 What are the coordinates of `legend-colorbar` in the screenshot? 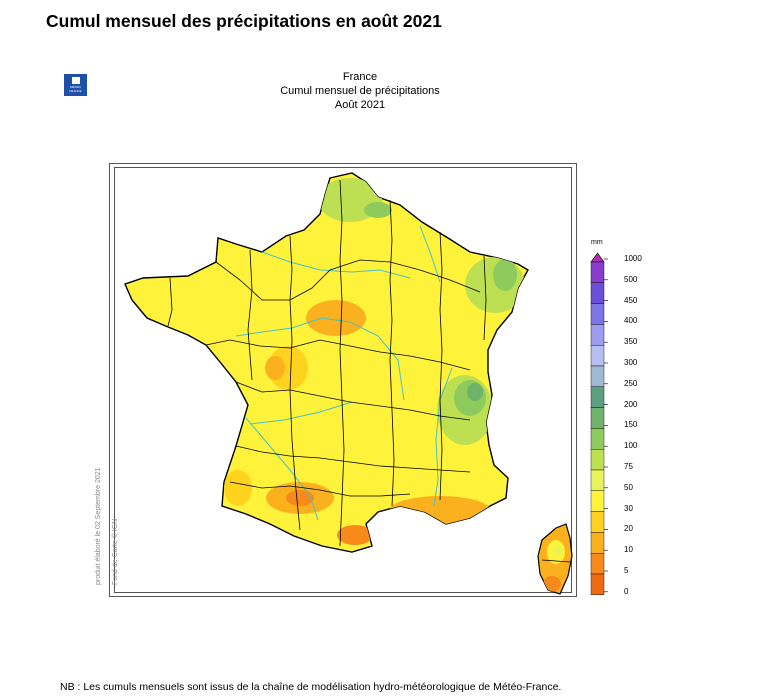 It's located at (599, 423).